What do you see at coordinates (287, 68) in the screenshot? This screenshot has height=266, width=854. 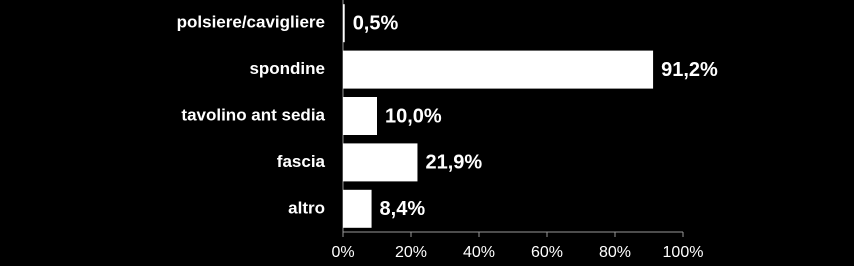 I see `y-tick-label: spondine` at bounding box center [287, 68].